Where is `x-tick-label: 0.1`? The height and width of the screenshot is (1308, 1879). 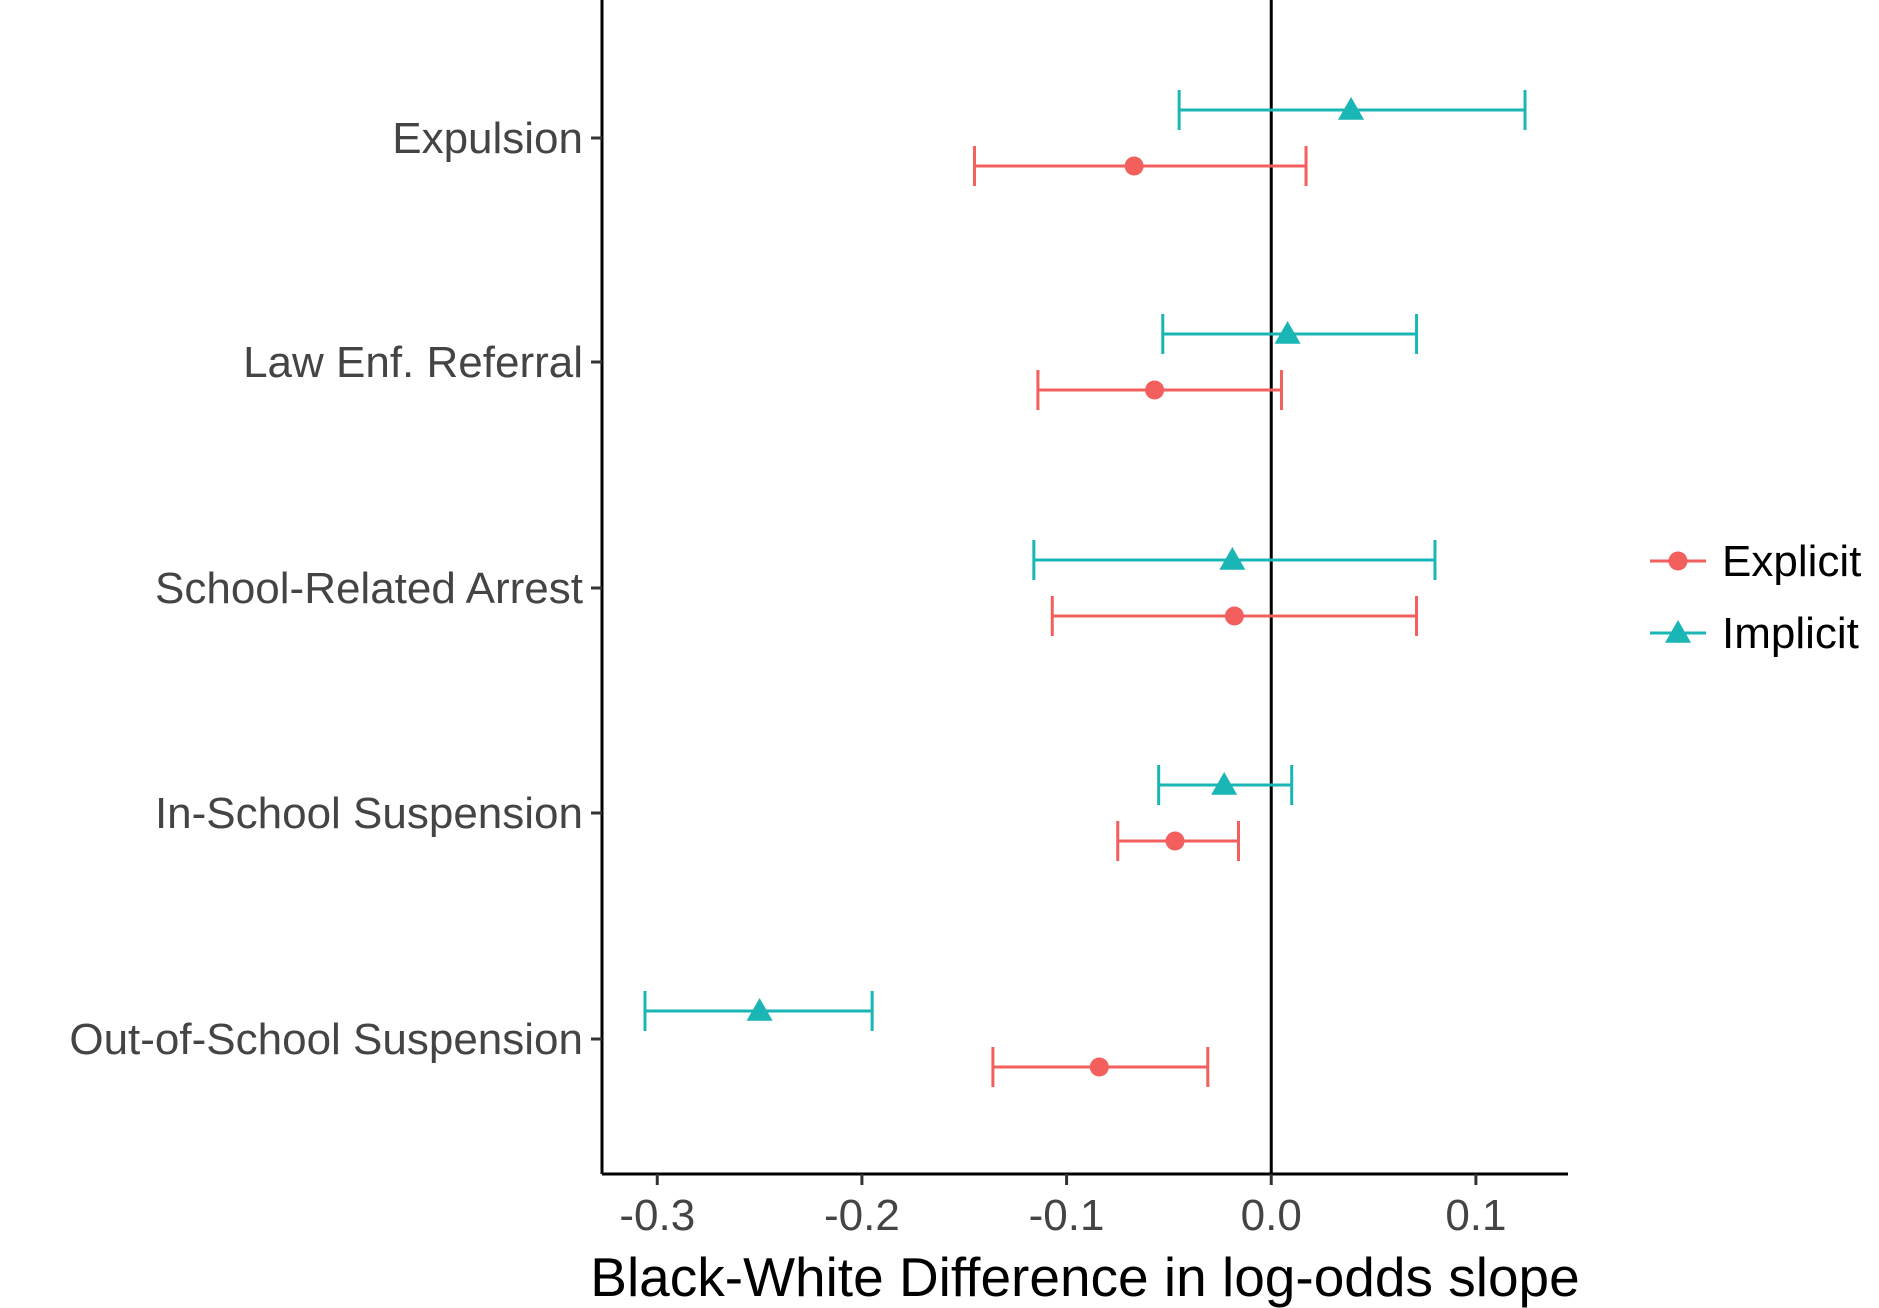
x-tick-label: 0.1 is located at coordinates (1475, 1215).